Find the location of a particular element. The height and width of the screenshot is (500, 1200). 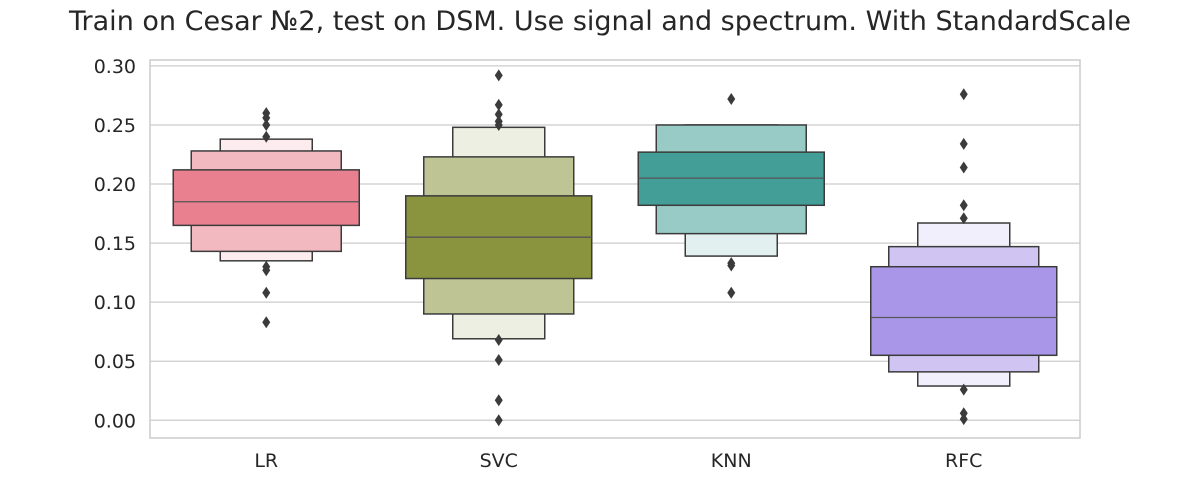

y-tick-label: 0.10 is located at coordinates (115, 303).